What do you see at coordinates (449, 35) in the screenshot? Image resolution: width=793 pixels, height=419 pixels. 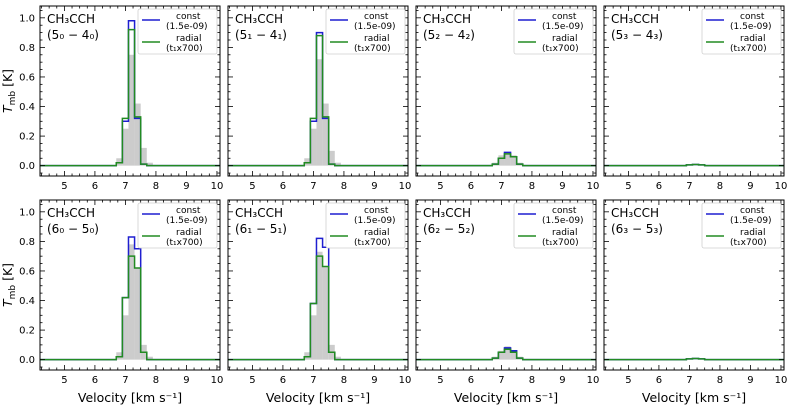 I see `panel-transition: (5₂ − 4₂)` at bounding box center [449, 35].